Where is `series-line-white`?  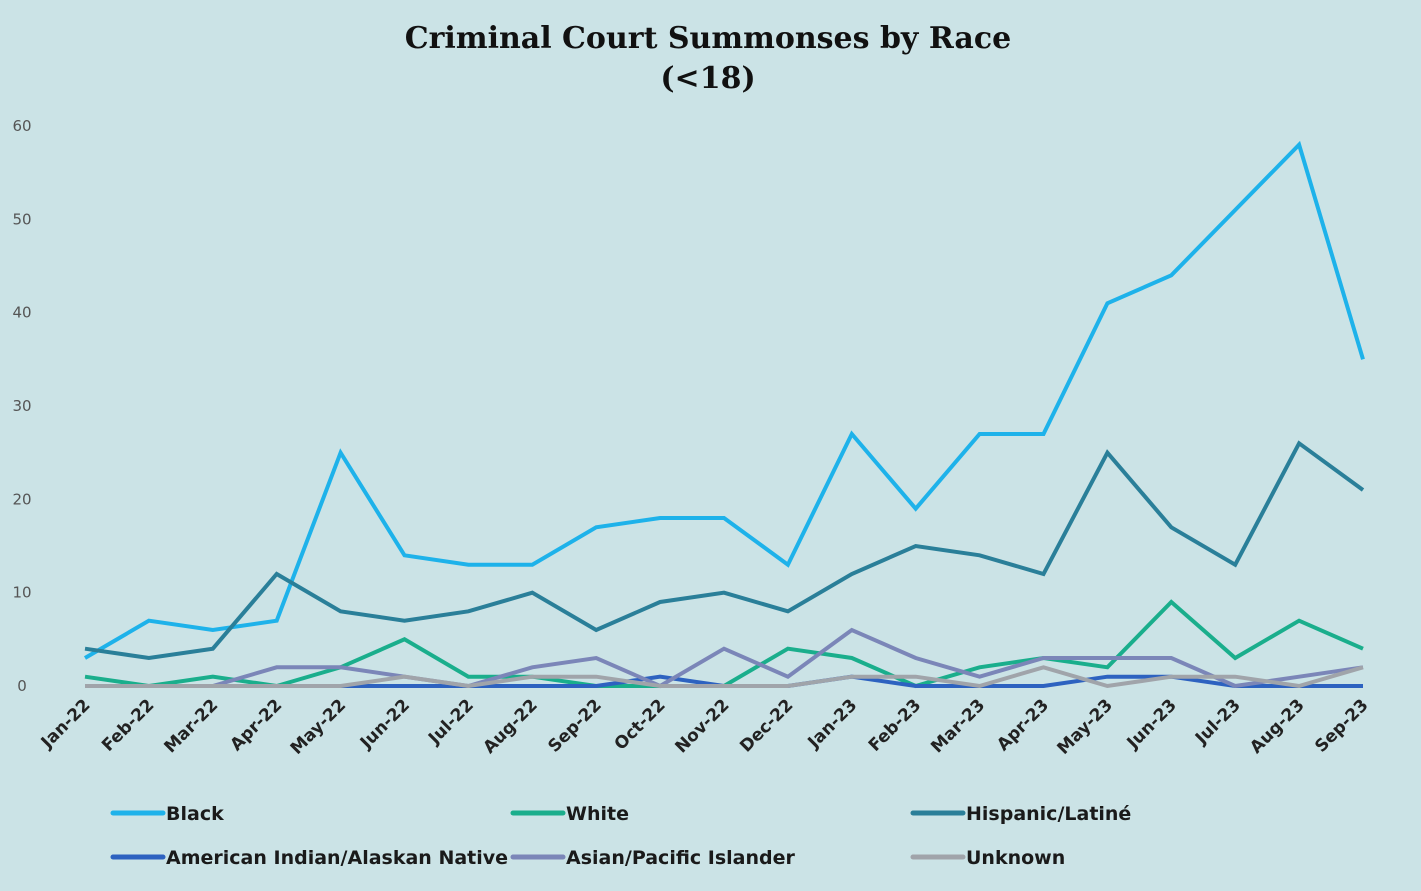
series-line-white is located at coordinates (724, 644).